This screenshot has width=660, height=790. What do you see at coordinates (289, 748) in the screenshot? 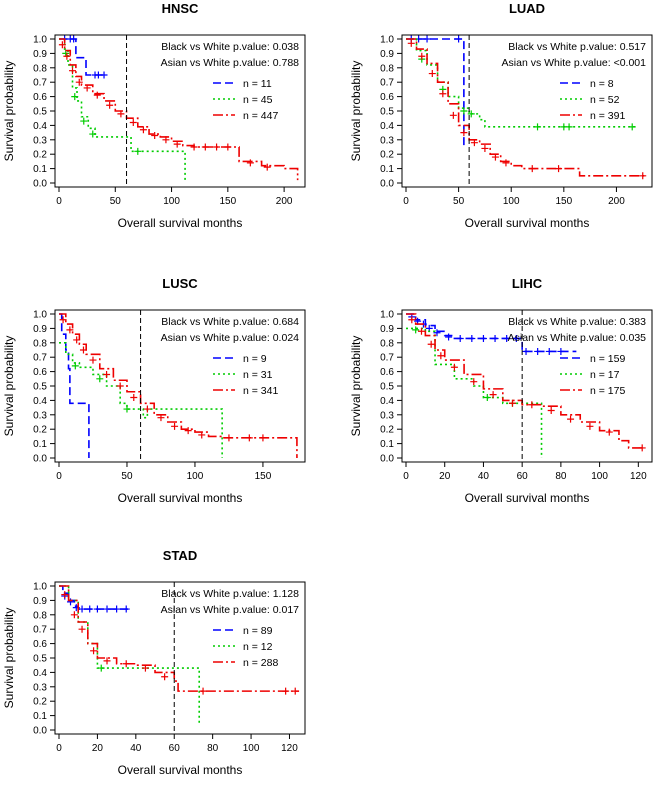
I see `x-tick-label: 120` at bounding box center [289, 748].